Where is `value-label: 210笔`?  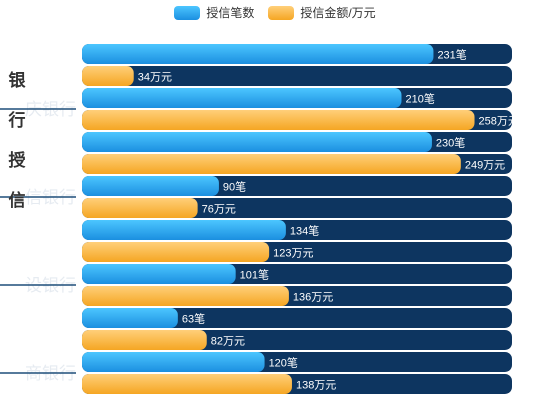 value-label: 210笔 is located at coordinates (420, 99).